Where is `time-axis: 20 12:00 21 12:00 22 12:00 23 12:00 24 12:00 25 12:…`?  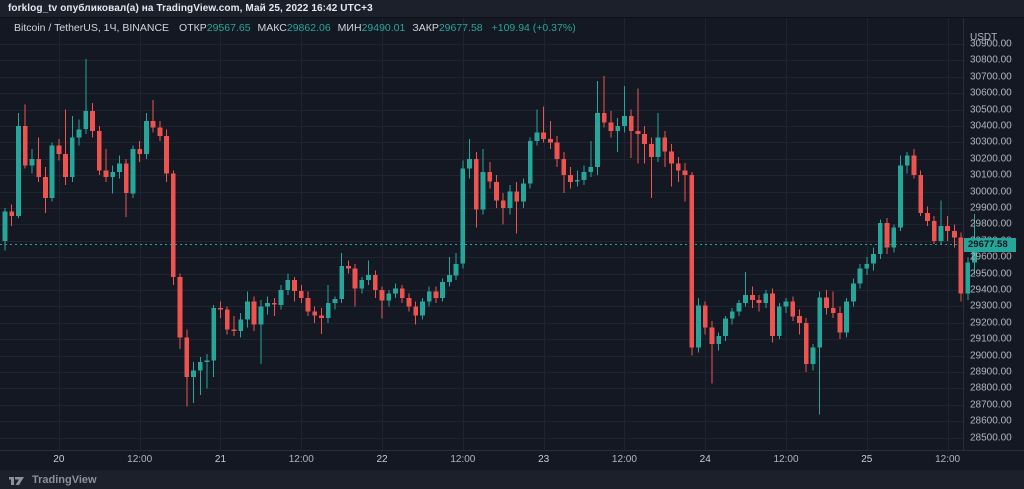 time-axis: 20 12:00 21 12:00 22 12:00 23 12:00 24 12:00 25 12:… is located at coordinates (512, 460).